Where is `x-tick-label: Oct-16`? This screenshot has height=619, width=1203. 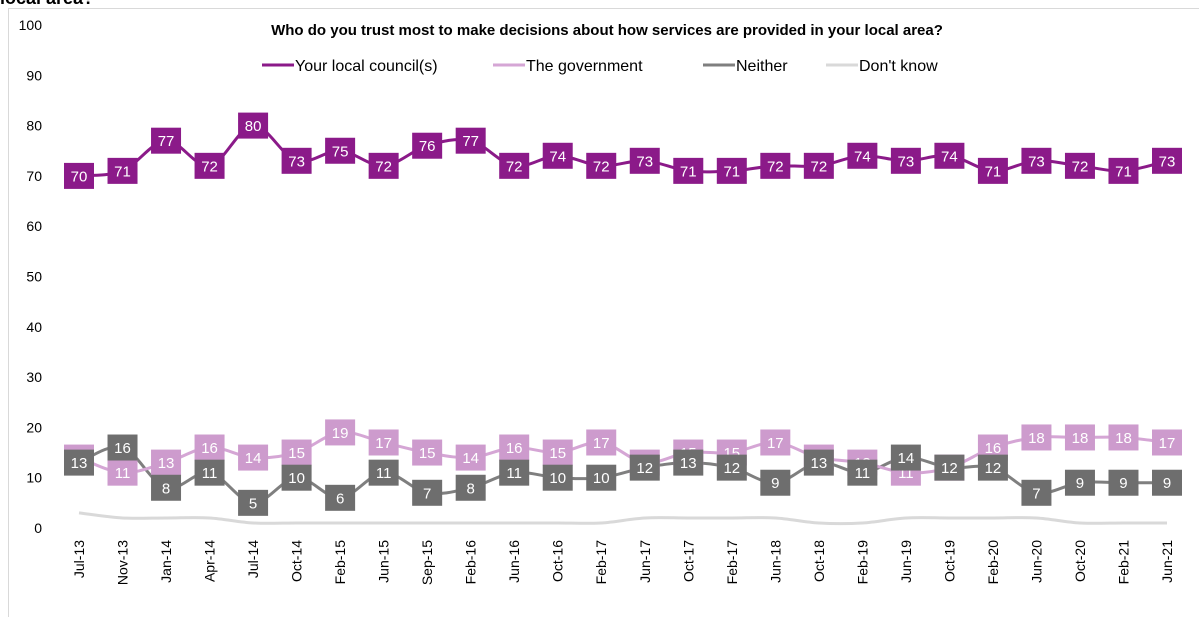 x-tick-label: Oct-16 is located at coordinates (558, 561).